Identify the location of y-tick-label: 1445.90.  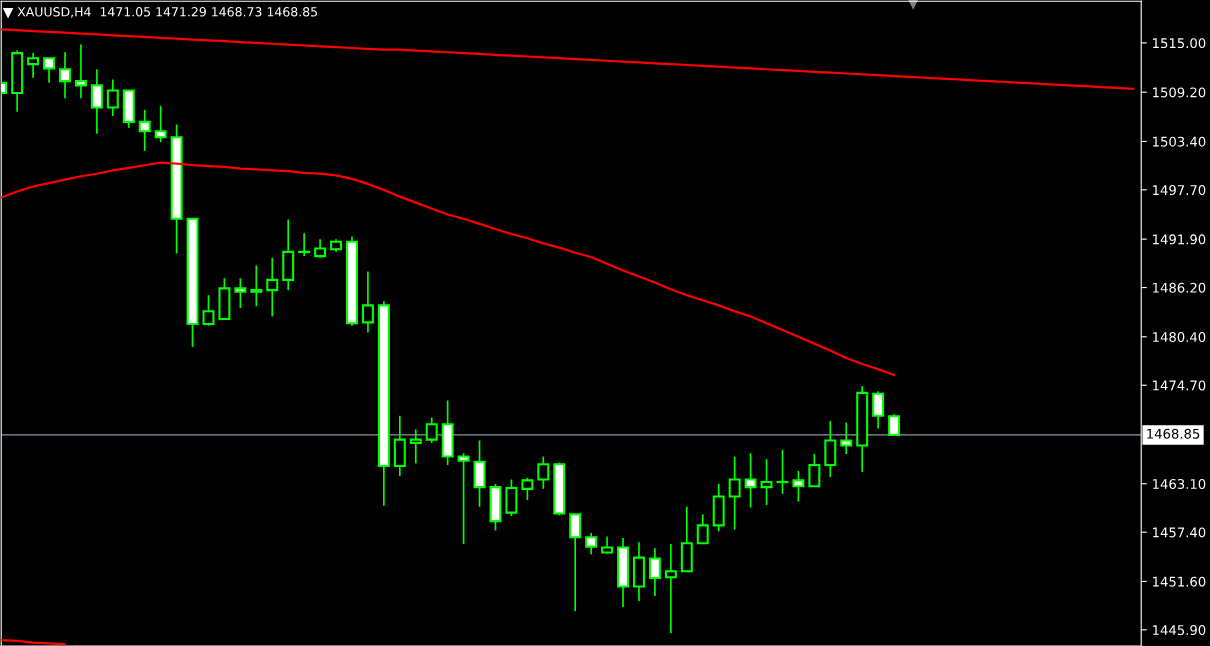
(1179, 630).